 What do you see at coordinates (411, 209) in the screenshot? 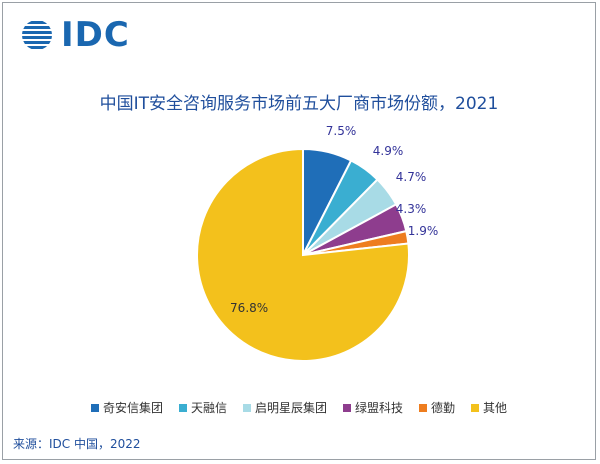
I see `data-label-4: 4.3%` at bounding box center [411, 209].